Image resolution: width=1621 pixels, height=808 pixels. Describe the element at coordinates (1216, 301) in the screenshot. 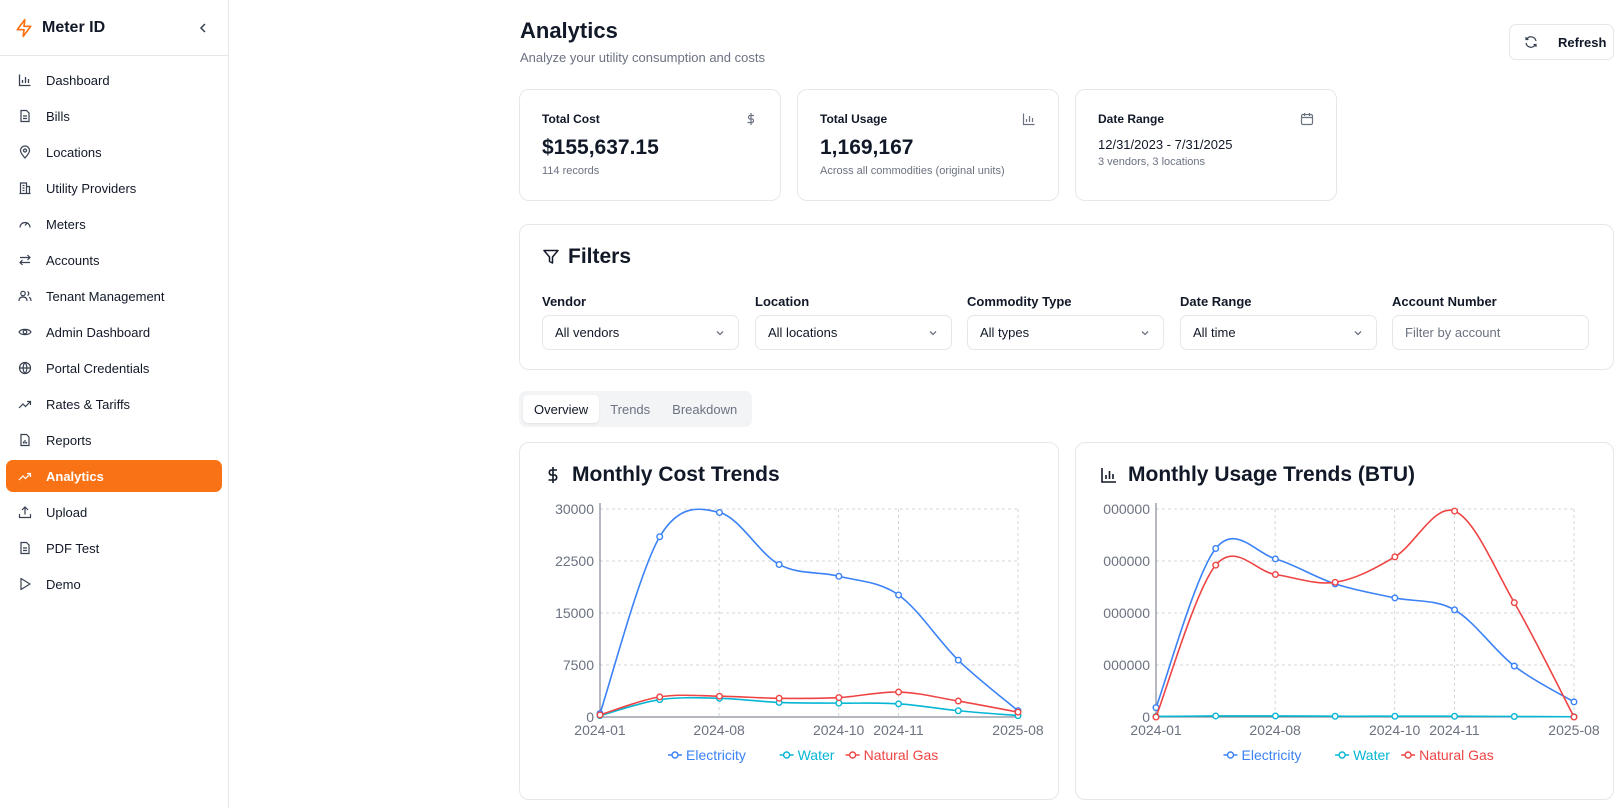

I see `filter-label: Date Range` at that location.